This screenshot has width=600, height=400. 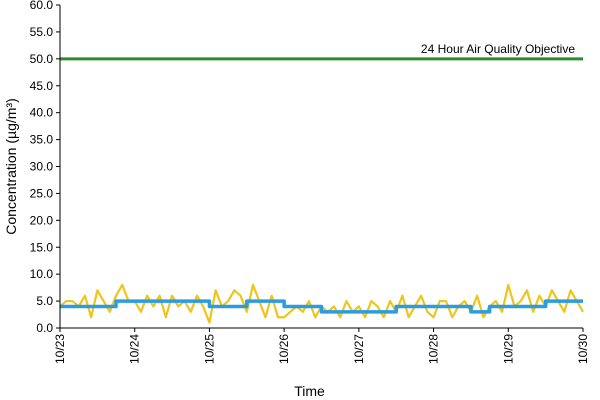 I want to click on y-tick-label: 5.0, so click(x=44, y=301).